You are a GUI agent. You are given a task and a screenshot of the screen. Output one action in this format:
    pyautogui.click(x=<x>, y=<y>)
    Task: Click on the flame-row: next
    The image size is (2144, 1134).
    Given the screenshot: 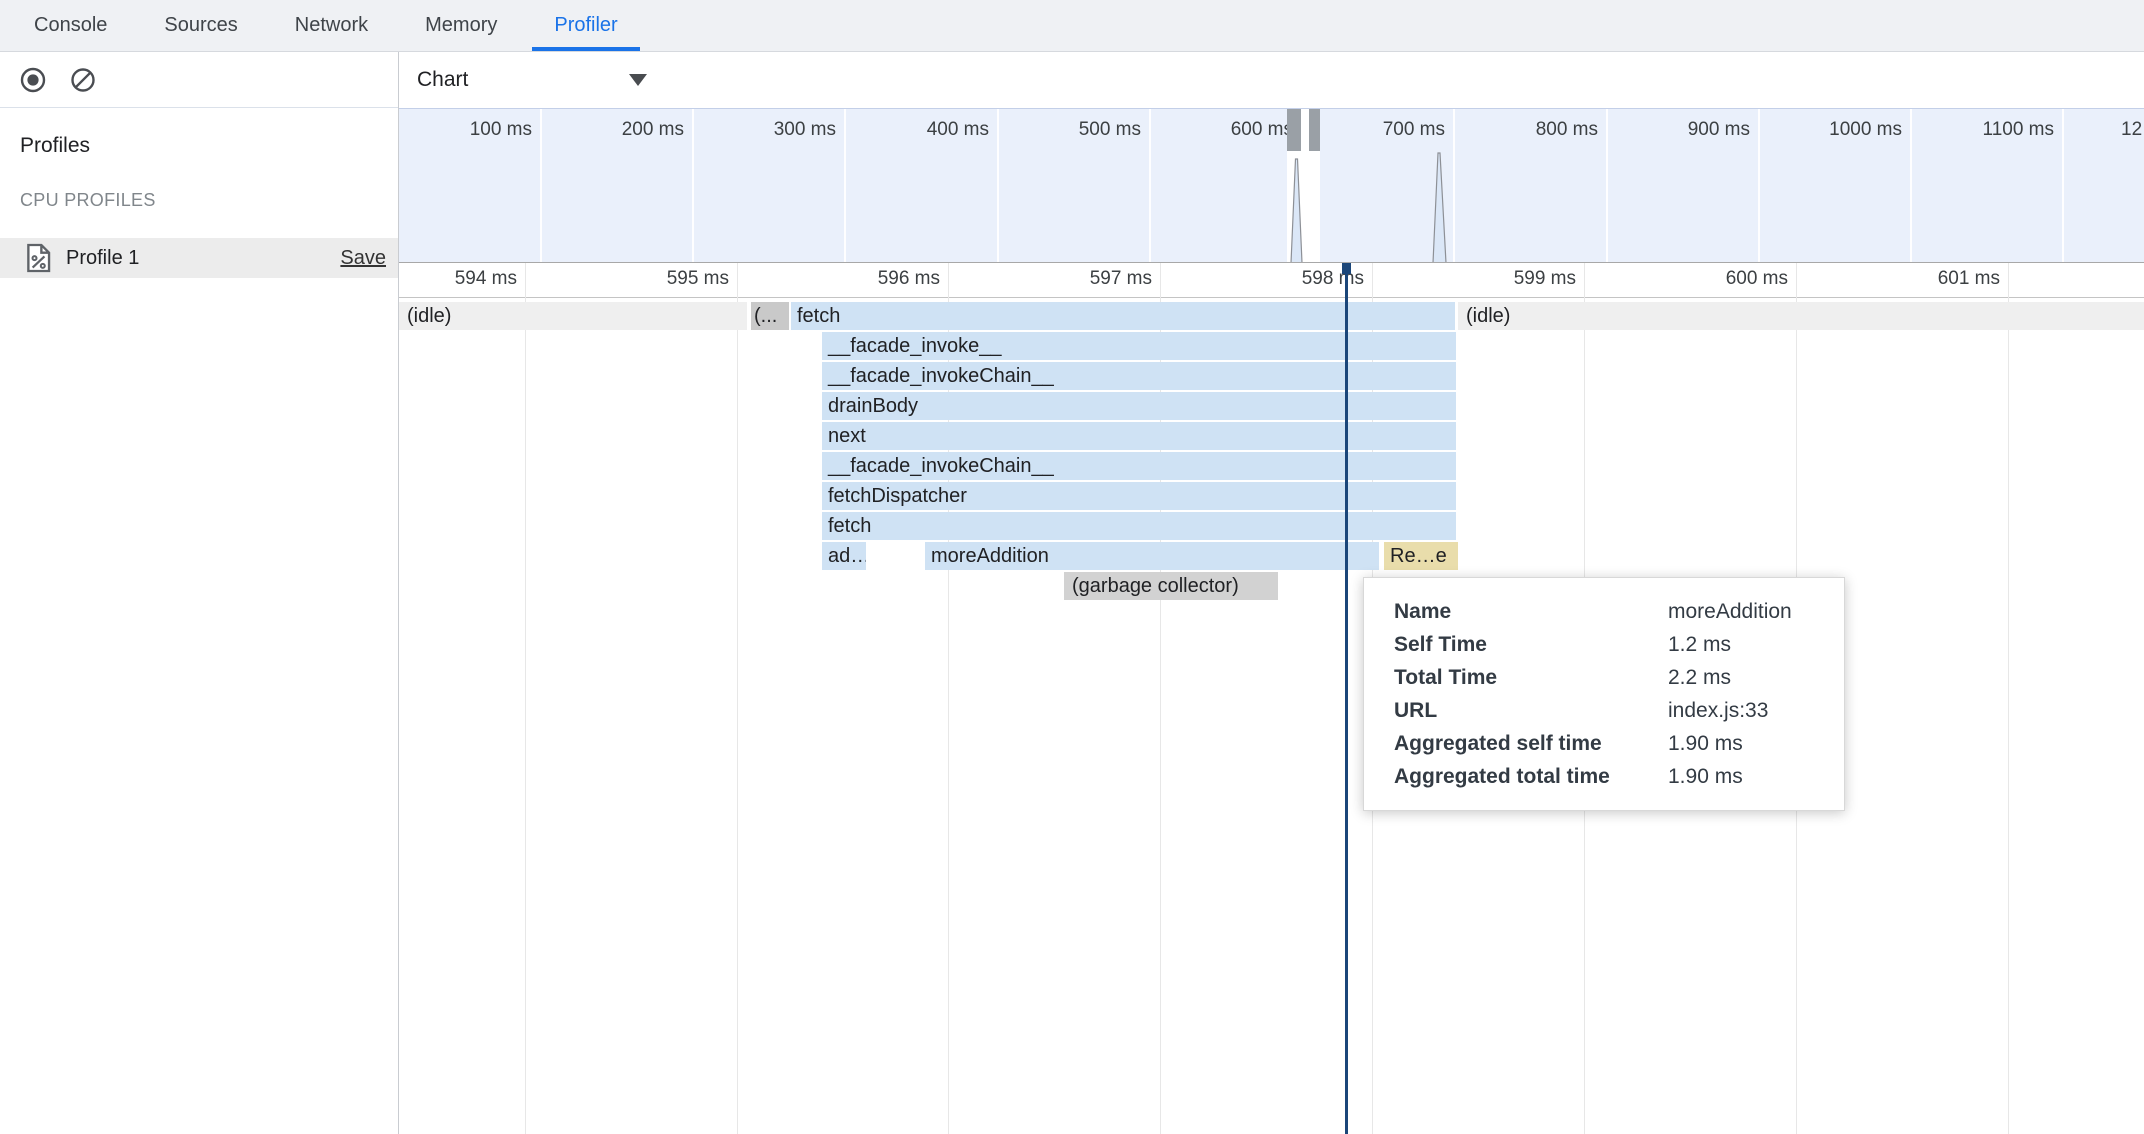 What is the action you would take?
    pyautogui.click(x=1271, y=436)
    